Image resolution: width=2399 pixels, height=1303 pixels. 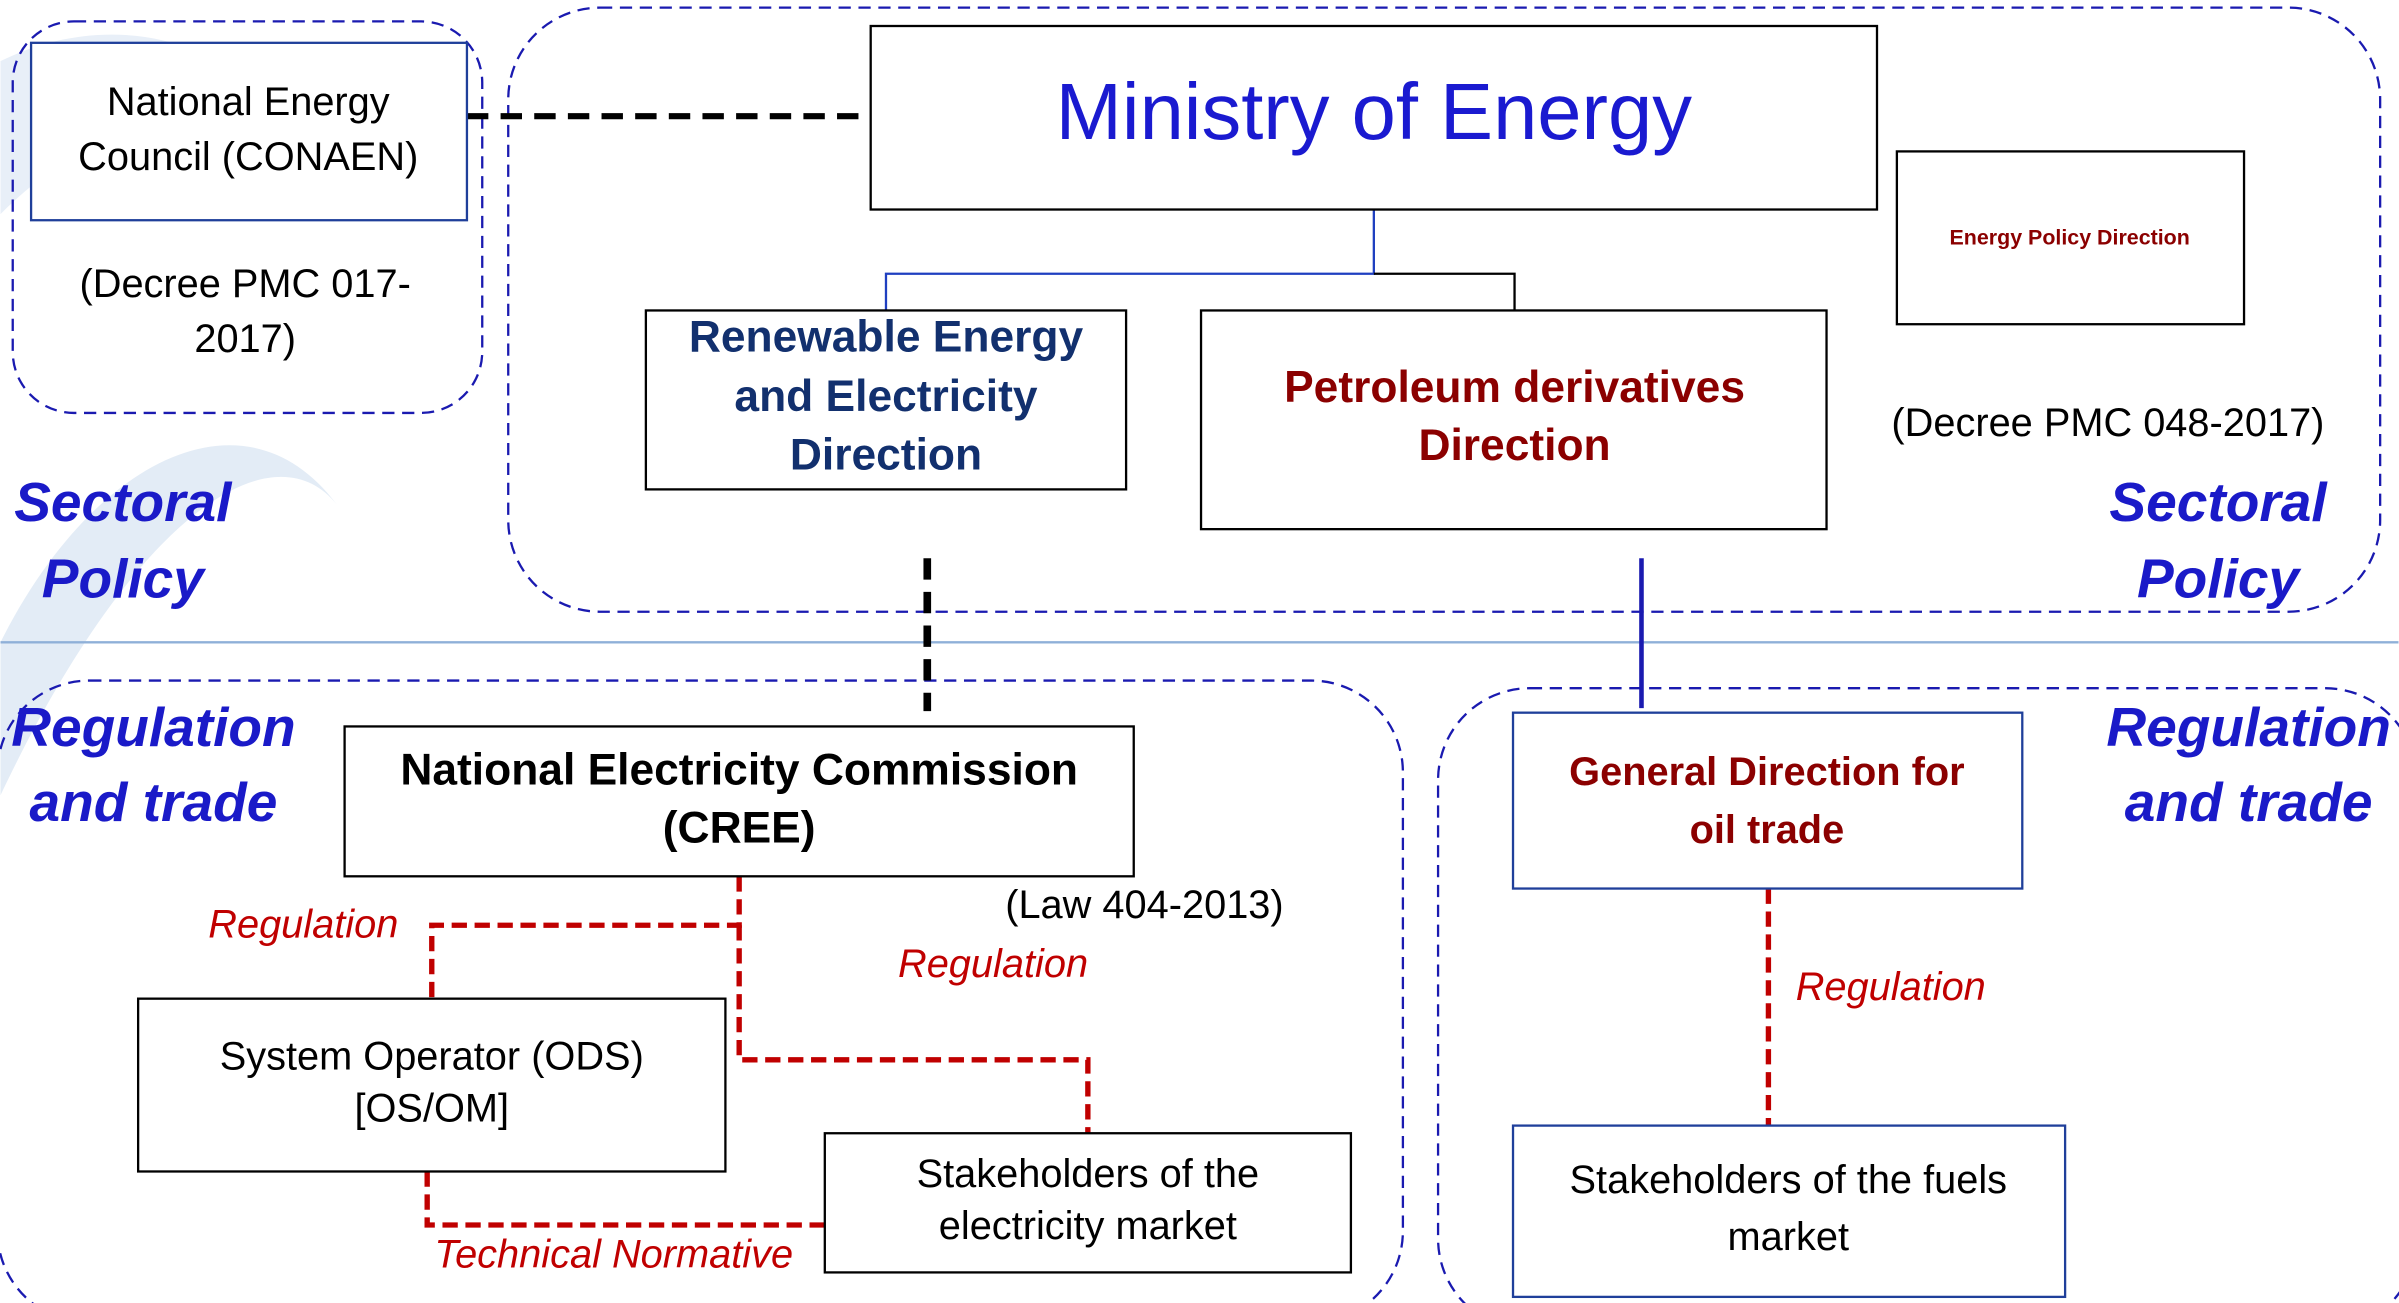 What do you see at coordinates (1088, 1200) in the screenshot?
I see `node-label: Stakeholders of the electricity market` at bounding box center [1088, 1200].